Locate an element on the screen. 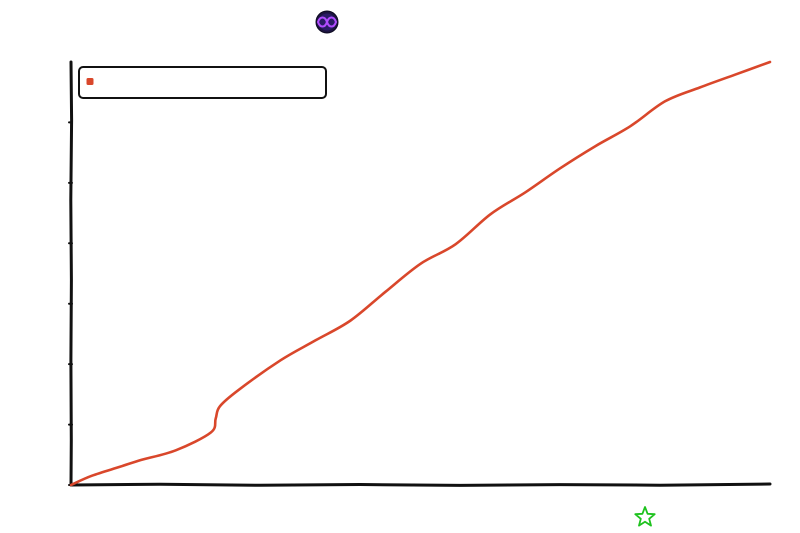 The width and height of the screenshot is (800, 533). y-axis is located at coordinates (71, 273).